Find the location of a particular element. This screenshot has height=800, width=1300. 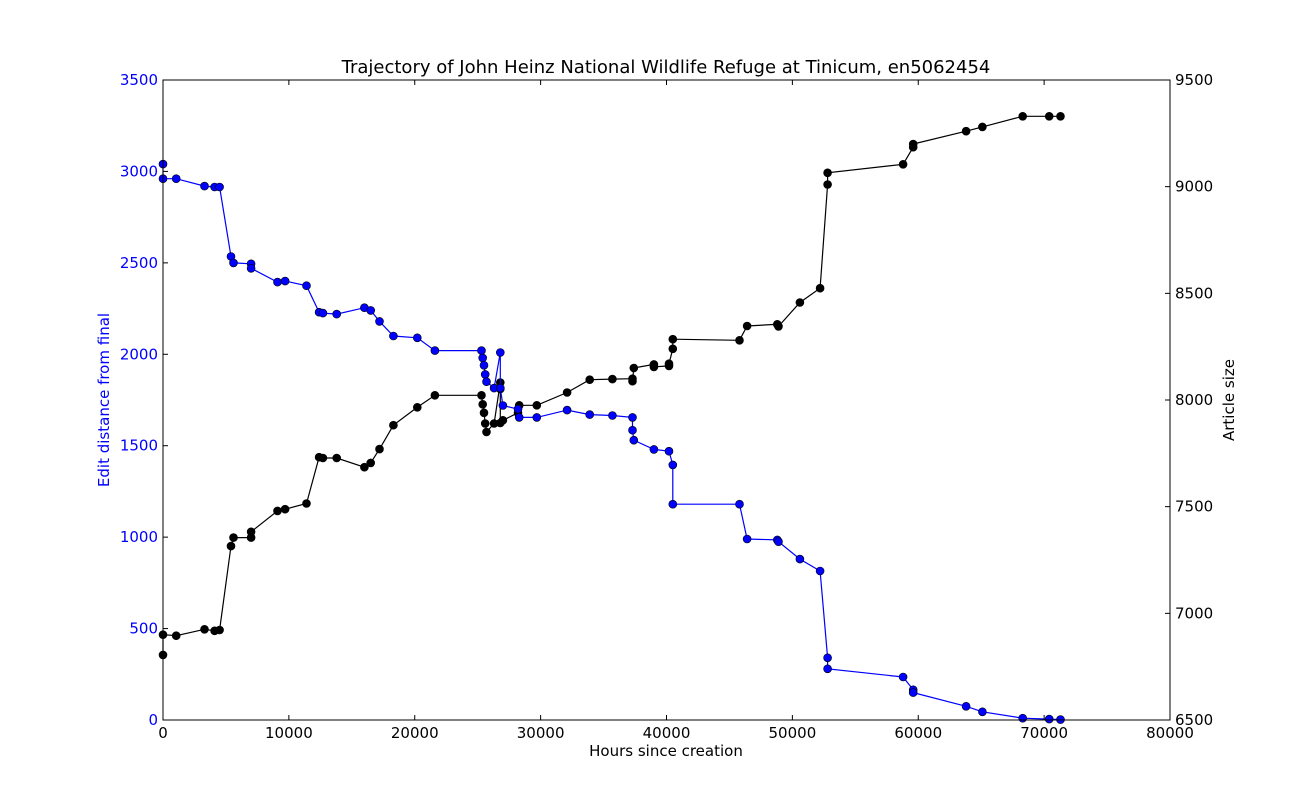

y-right-tick-label: 8500 is located at coordinates (1194, 293).